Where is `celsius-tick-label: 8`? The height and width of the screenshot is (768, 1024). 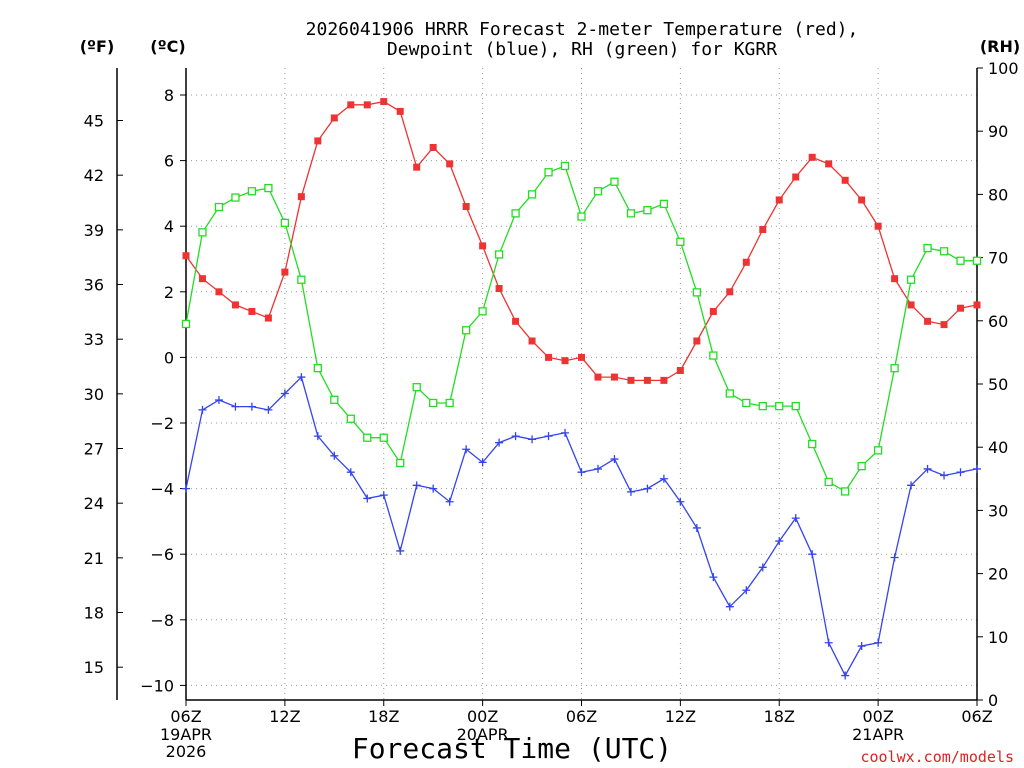 celsius-tick-label: 8 is located at coordinates (169, 95).